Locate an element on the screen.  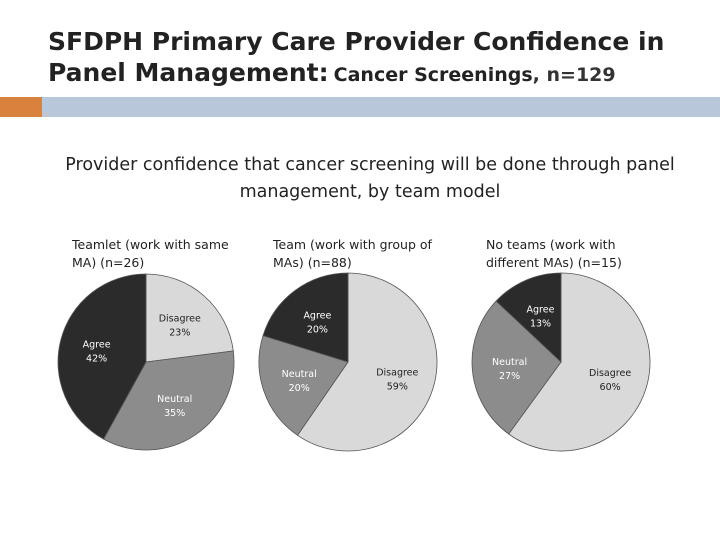
pie-no-teams: Disagree 60% Neutral 27% Agree 13% is located at coordinates (561, 362).